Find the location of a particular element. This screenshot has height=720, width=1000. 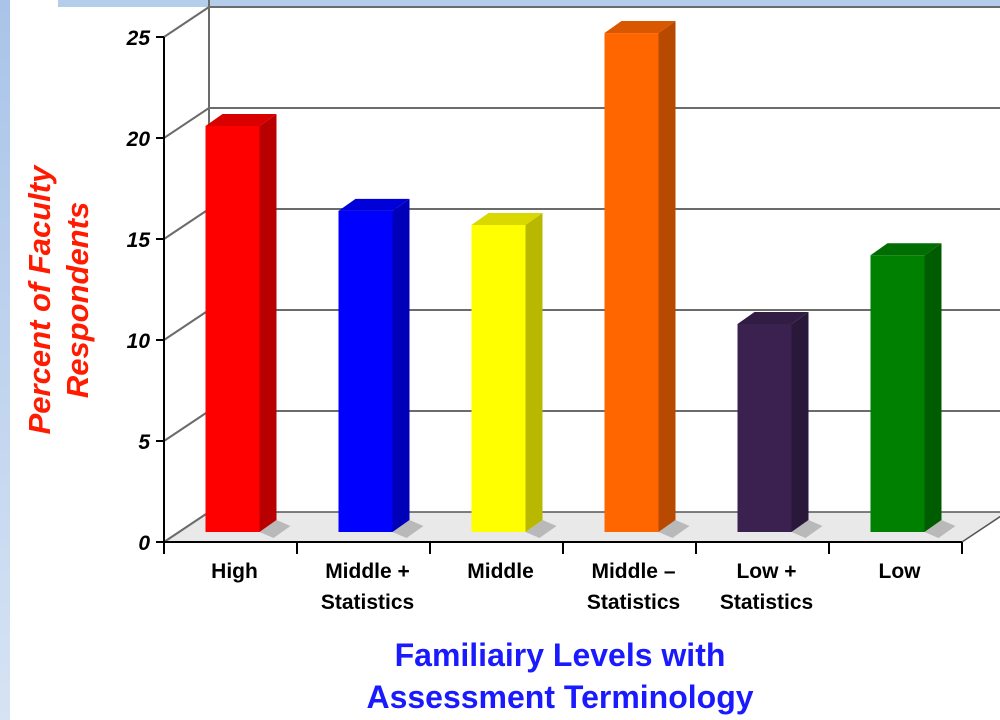

slide-top-strip is located at coordinates (529, 3).